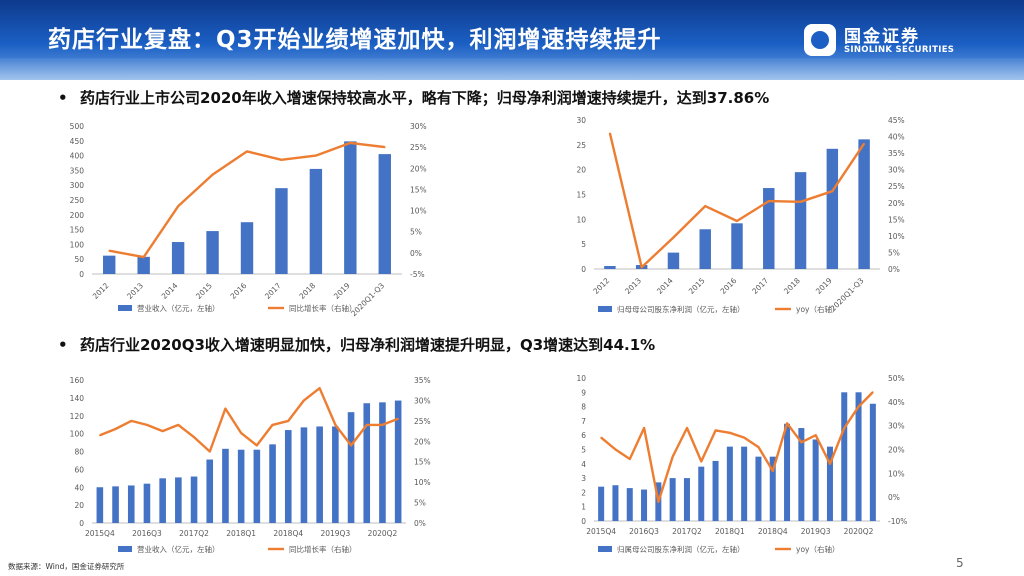 The image size is (1024, 576). Describe the element at coordinates (355, 40) in the screenshot. I see `page-title: 药店行业复盘：Q3开始业绩增速加快，利润增速持续提升` at that location.